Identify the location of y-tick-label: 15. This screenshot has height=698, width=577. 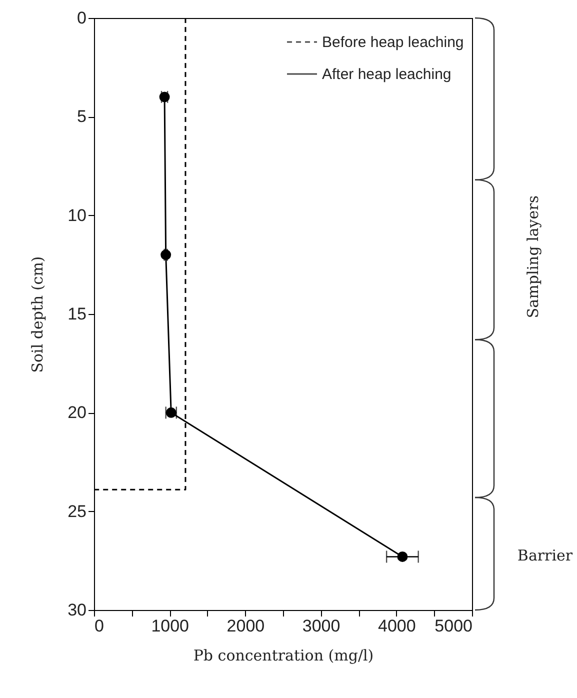
(77, 314).